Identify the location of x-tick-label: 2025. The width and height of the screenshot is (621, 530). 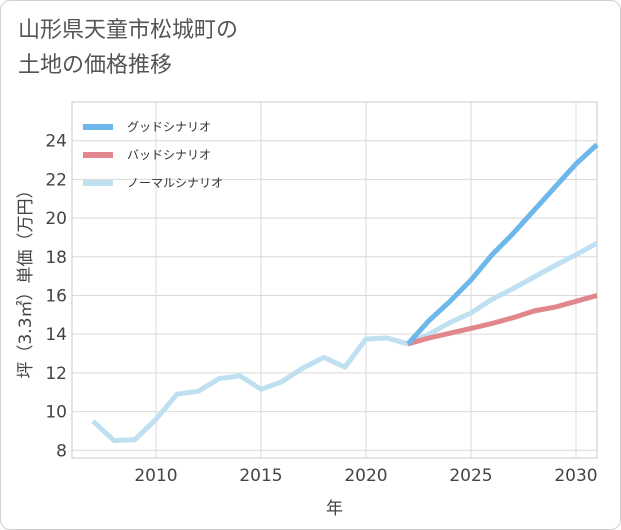
(470, 476).